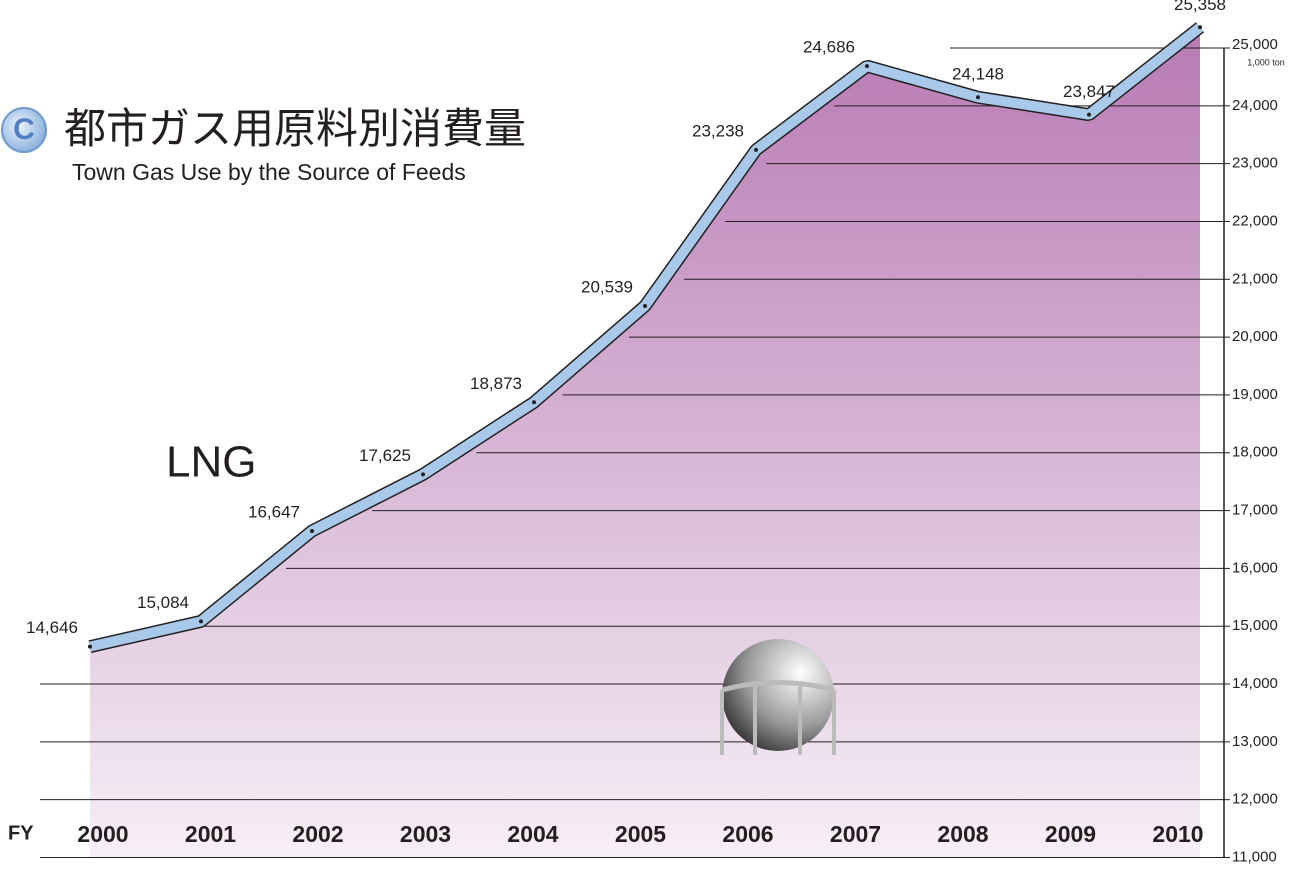 Image resolution: width=1309 pixels, height=870 pixels. What do you see at coordinates (962, 834) in the screenshot?
I see `x-tick-label: 2008` at bounding box center [962, 834].